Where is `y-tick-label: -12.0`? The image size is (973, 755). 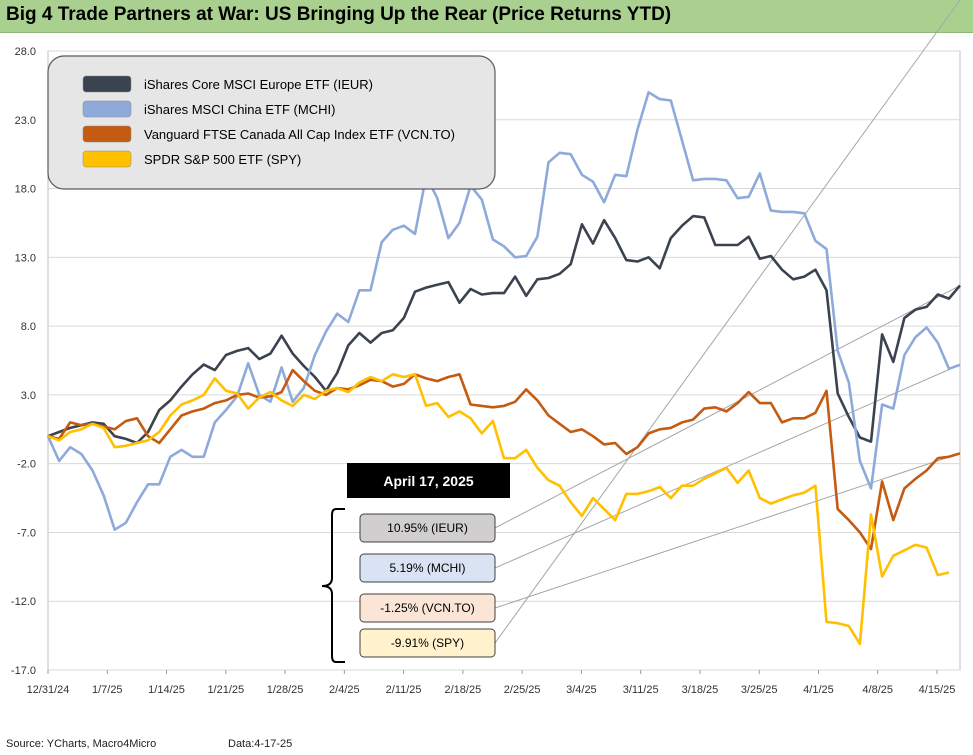
y-tick-label: -12.0 is located at coordinates (23, 602).